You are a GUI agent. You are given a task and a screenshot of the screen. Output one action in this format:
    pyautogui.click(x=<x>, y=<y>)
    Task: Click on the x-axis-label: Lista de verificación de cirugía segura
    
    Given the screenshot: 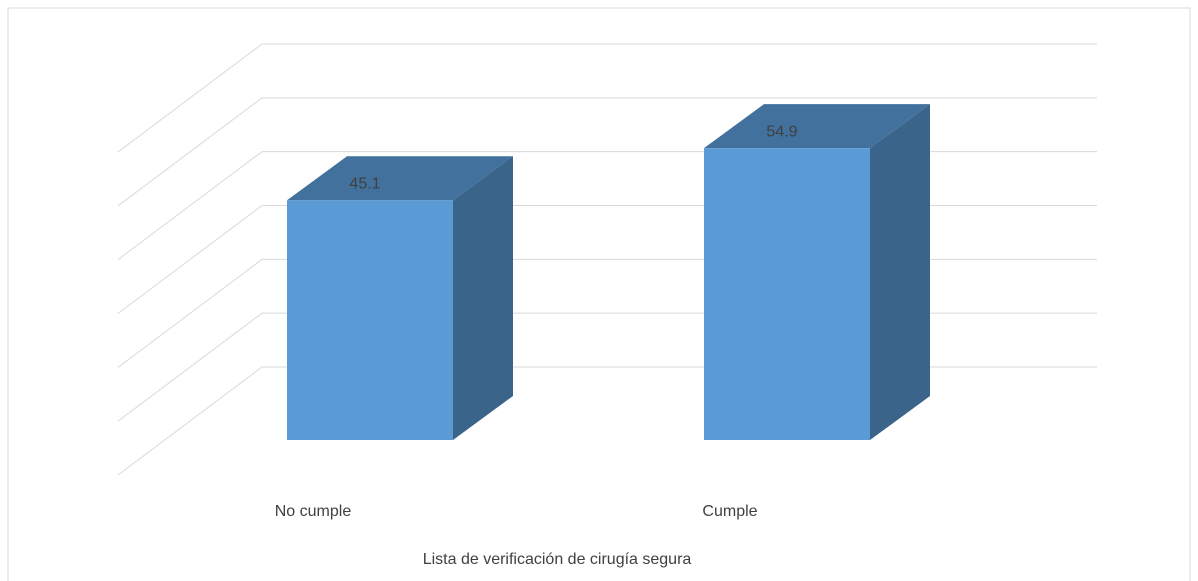 What is the action you would take?
    pyautogui.click(x=557, y=559)
    